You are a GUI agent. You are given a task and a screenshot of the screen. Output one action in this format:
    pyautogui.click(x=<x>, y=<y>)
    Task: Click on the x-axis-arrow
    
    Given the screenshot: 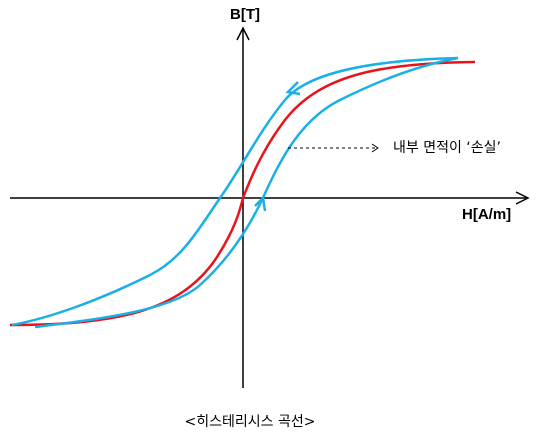 What is the action you would take?
    pyautogui.click(x=522, y=198)
    